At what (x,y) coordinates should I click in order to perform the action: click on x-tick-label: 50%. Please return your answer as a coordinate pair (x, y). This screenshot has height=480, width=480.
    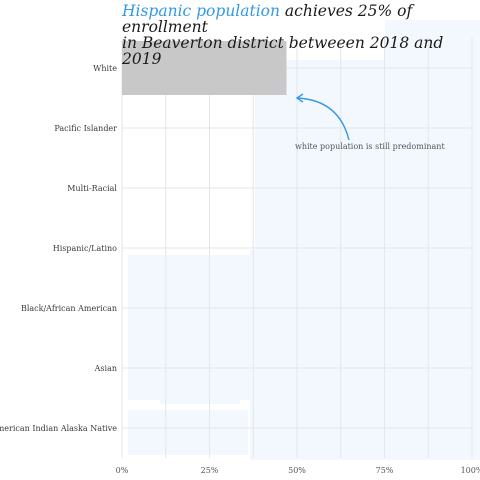
    Looking at the image, I should click on (297, 470).